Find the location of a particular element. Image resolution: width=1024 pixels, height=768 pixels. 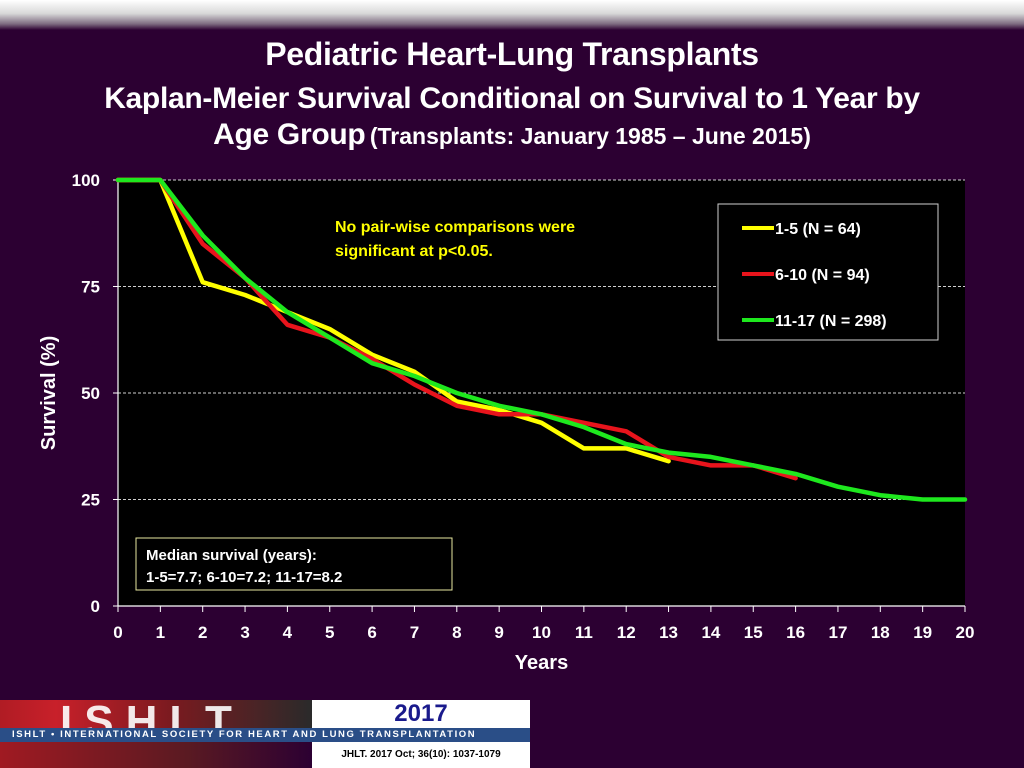

y-tick-label: 0 is located at coordinates (95, 606).